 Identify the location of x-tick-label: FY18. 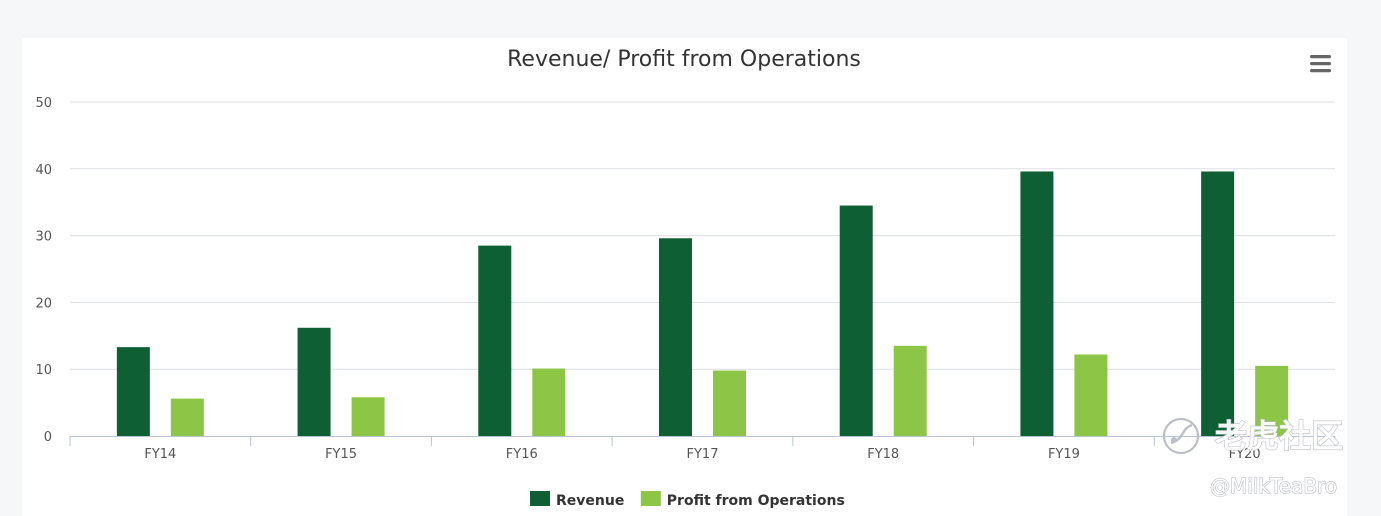
(883, 454).